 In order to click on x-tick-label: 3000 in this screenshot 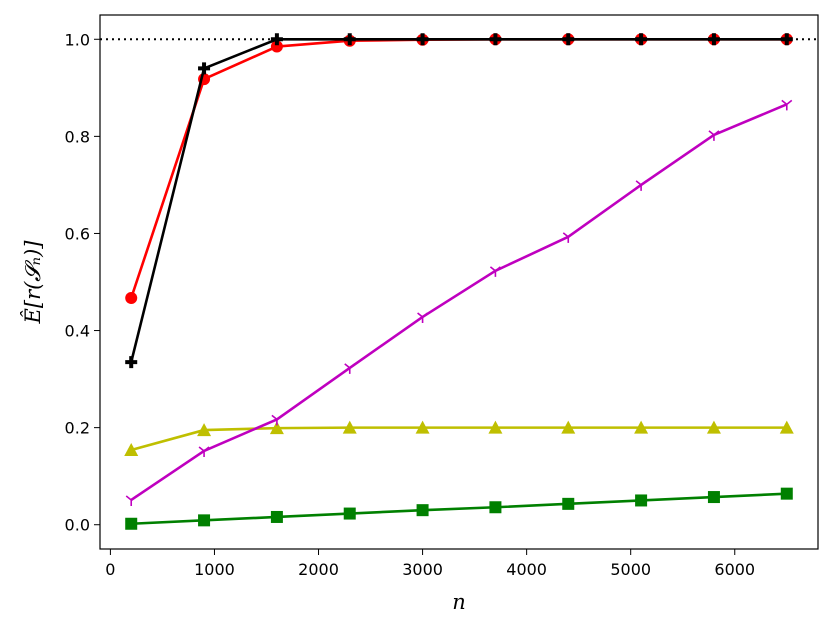, I will do `click(422, 569)`.